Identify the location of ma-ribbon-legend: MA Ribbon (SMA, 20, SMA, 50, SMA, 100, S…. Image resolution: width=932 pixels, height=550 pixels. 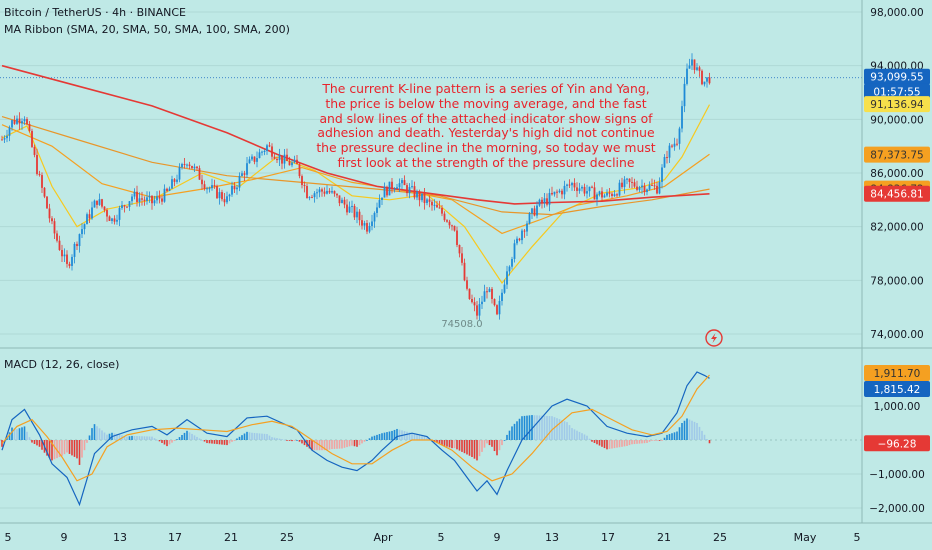
(147, 29).